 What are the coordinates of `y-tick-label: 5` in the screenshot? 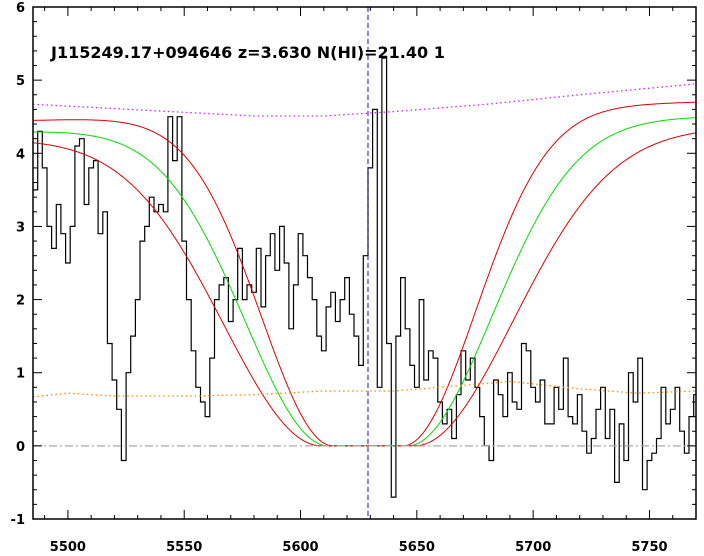 It's located at (20, 81).